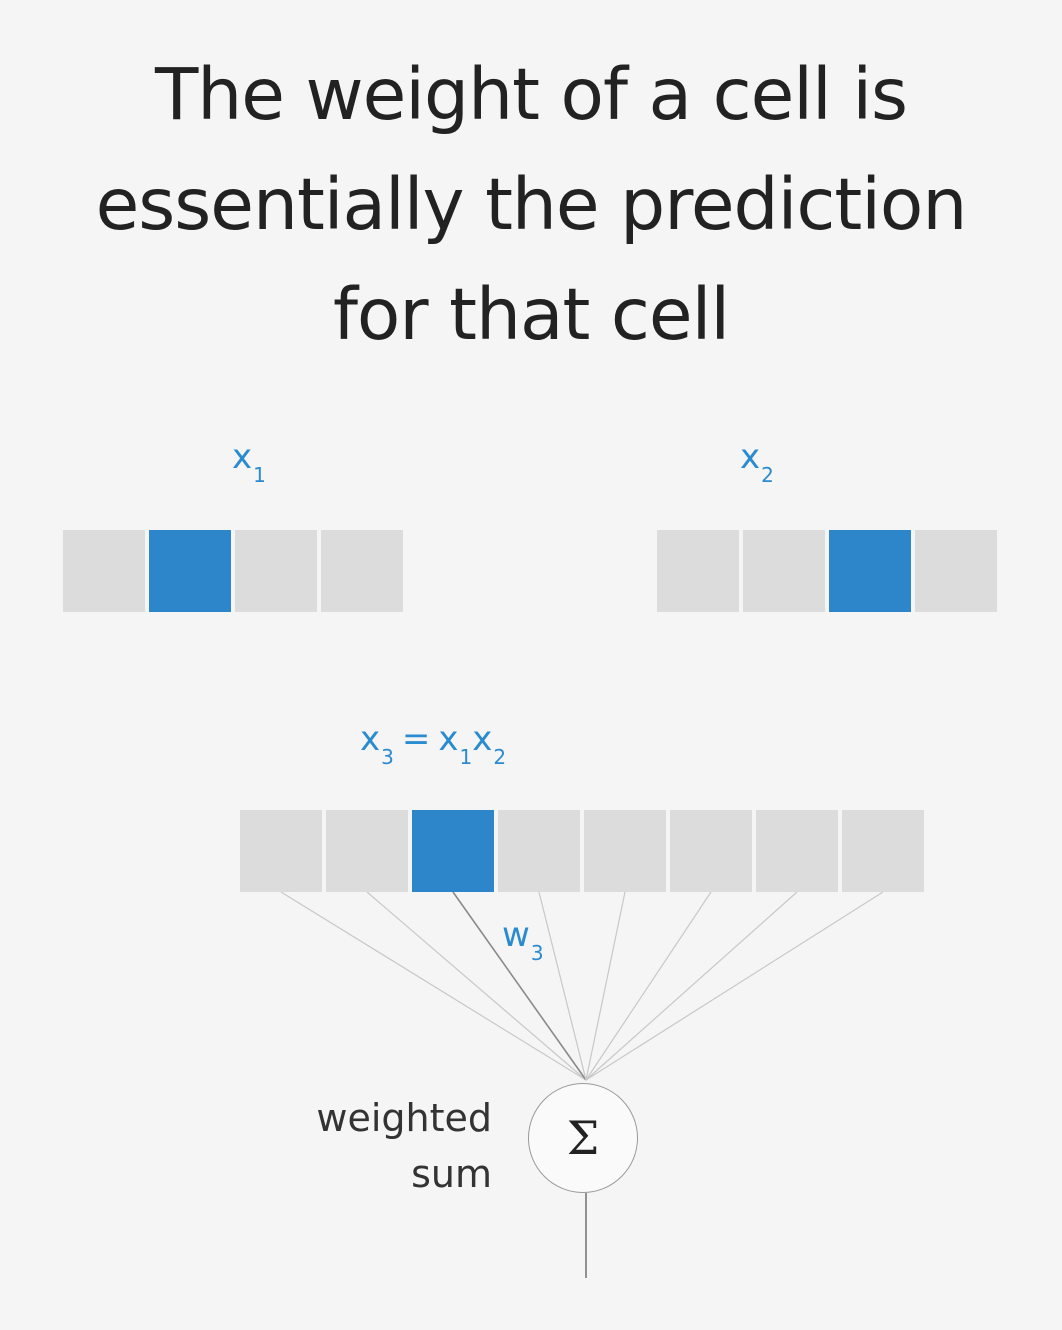 The image size is (1062, 1330). I want to click on title-line-2: essentially the prediction, so click(531, 204).